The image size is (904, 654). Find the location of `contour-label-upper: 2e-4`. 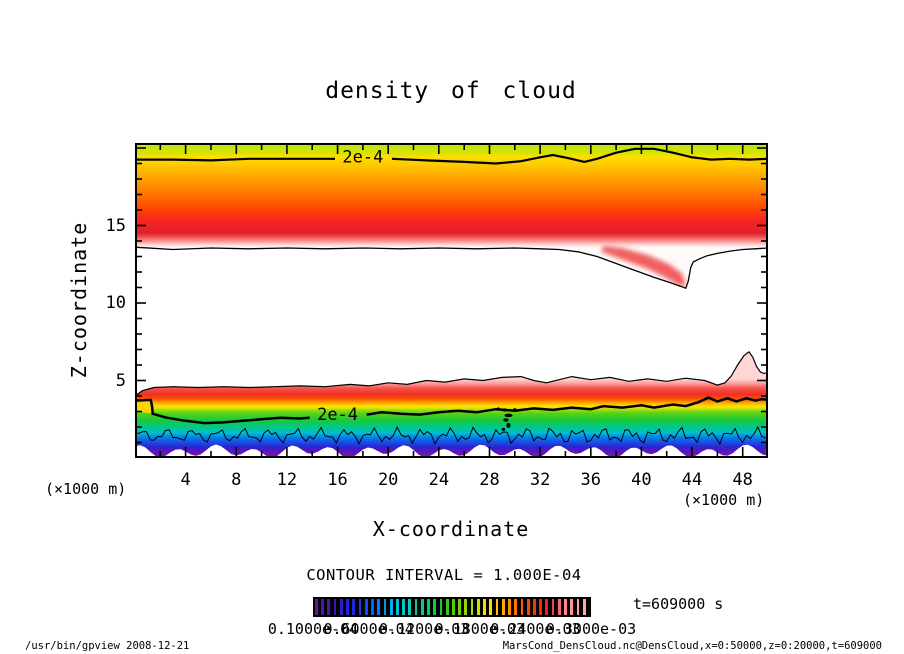

contour-label-upper: 2e-4 is located at coordinates (362, 158).